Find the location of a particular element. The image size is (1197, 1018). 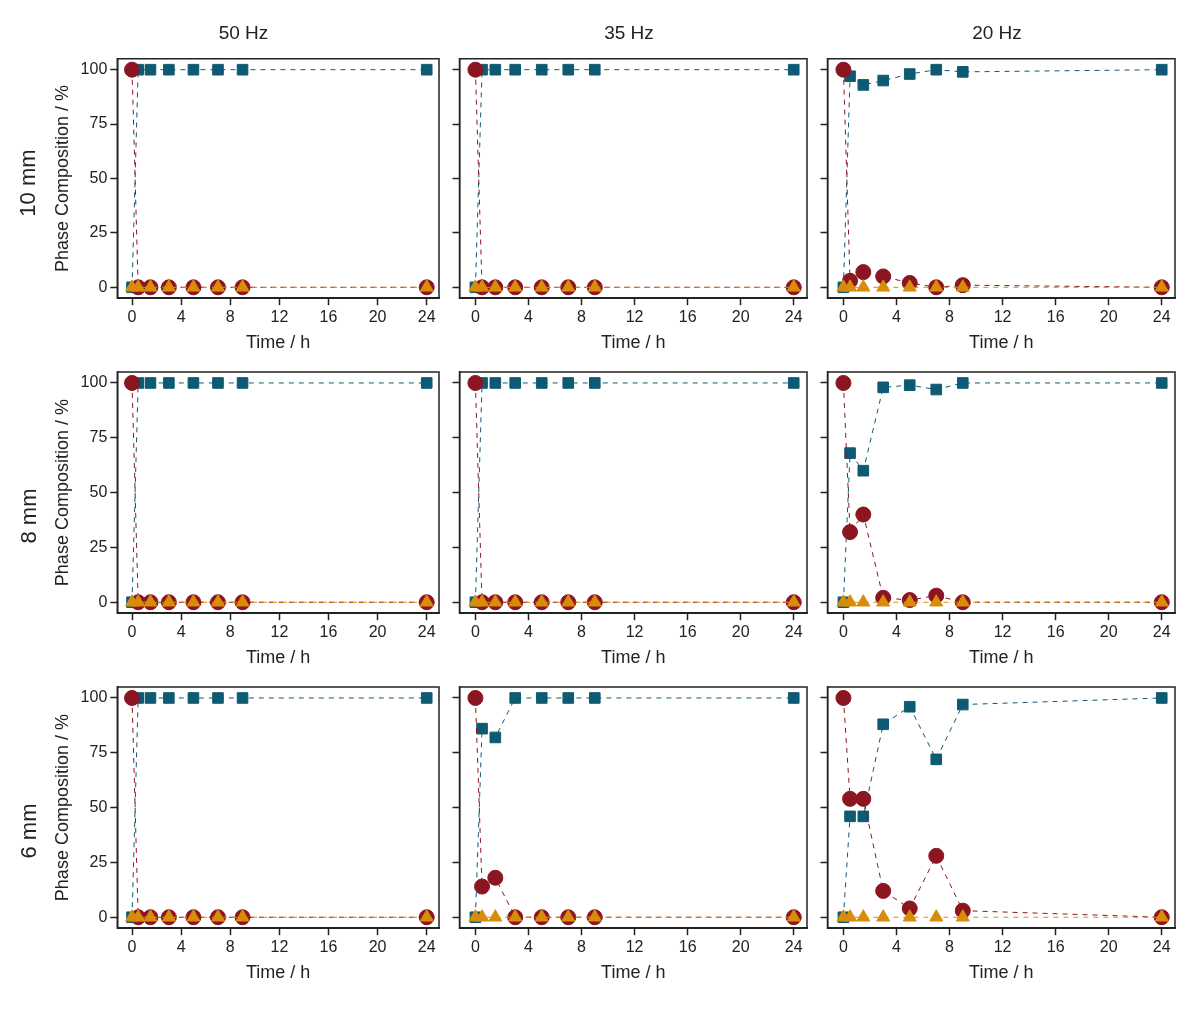

chart-title: 20 Hz is located at coordinates (997, 32).